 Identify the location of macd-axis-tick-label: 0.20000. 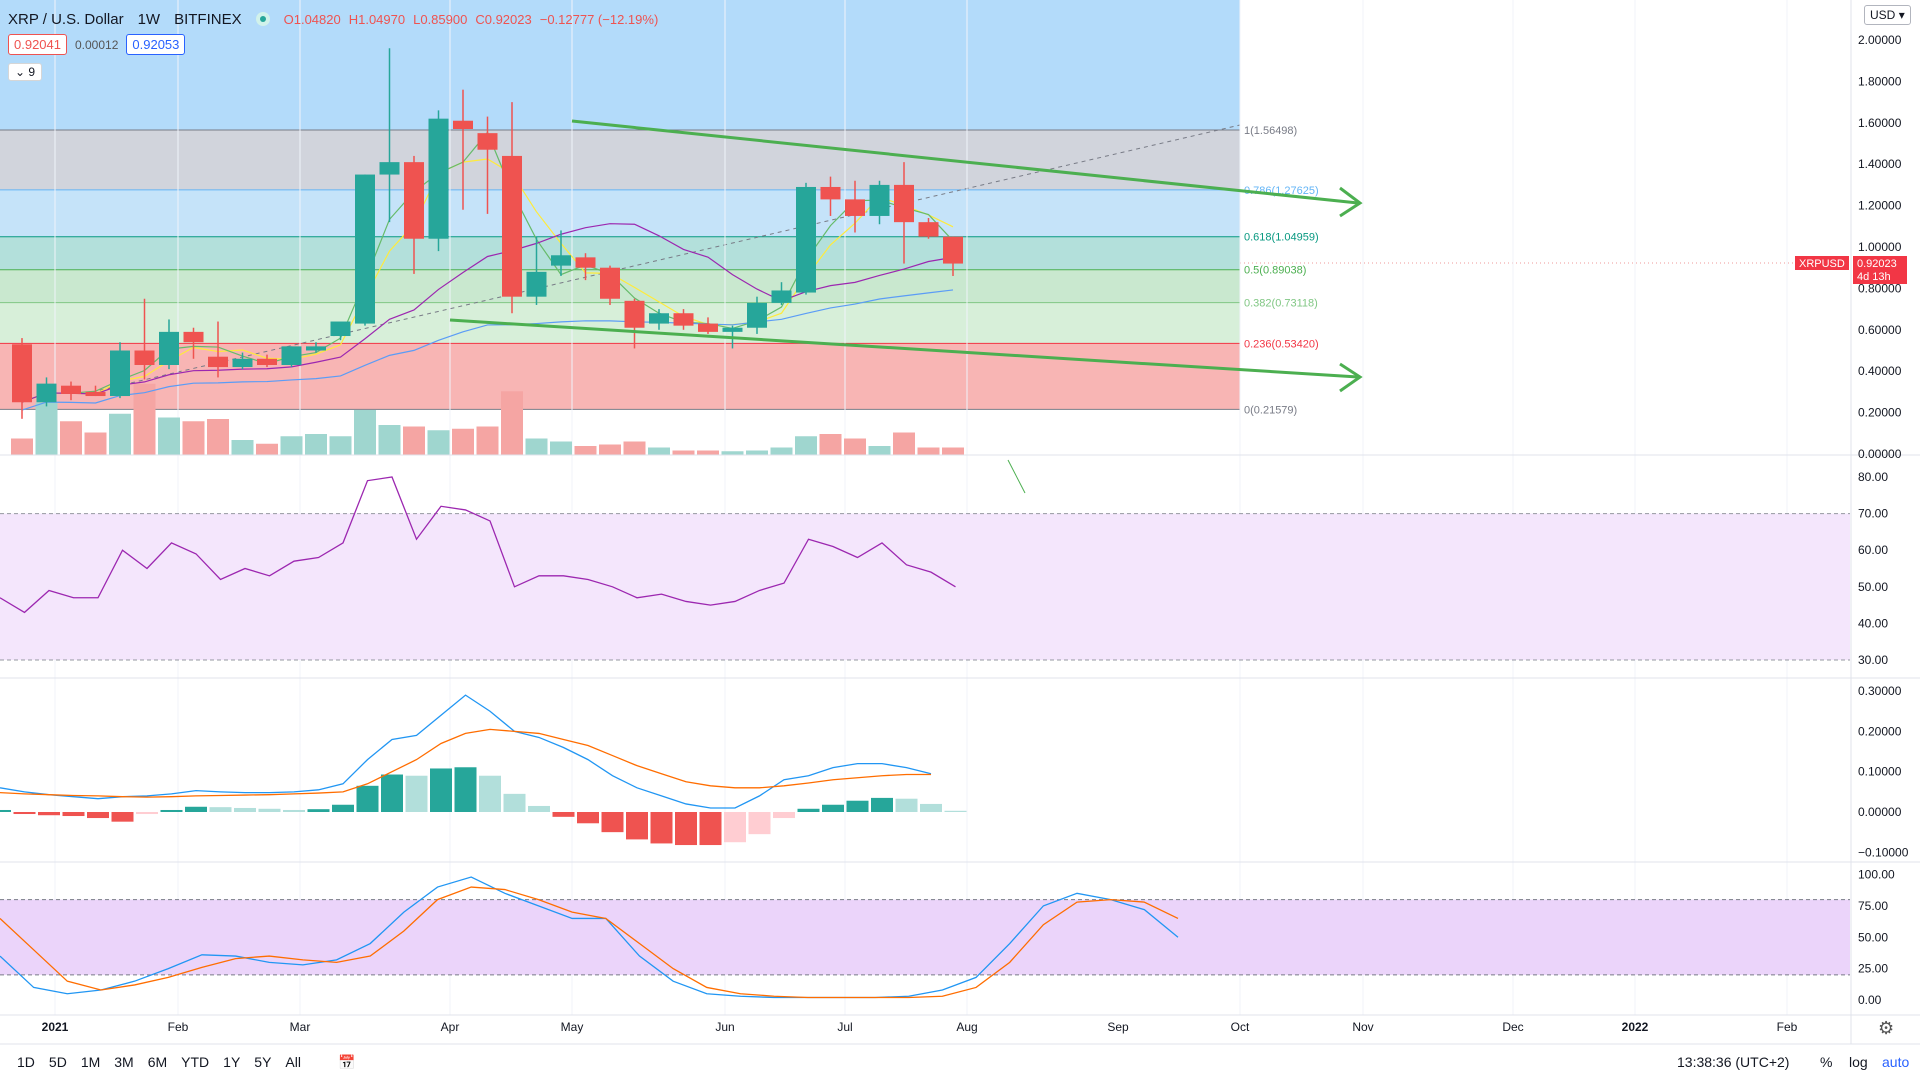
(1880, 731).